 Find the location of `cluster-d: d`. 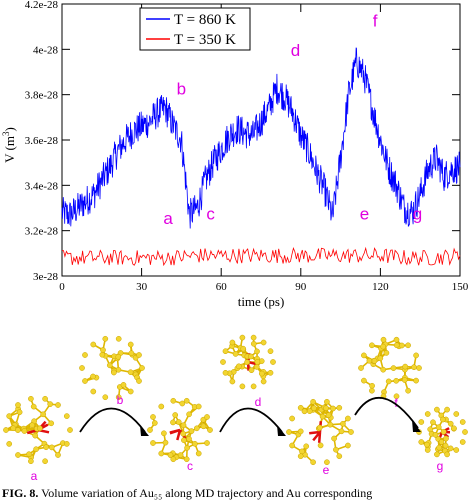

cluster-d: d is located at coordinates (248, 371).